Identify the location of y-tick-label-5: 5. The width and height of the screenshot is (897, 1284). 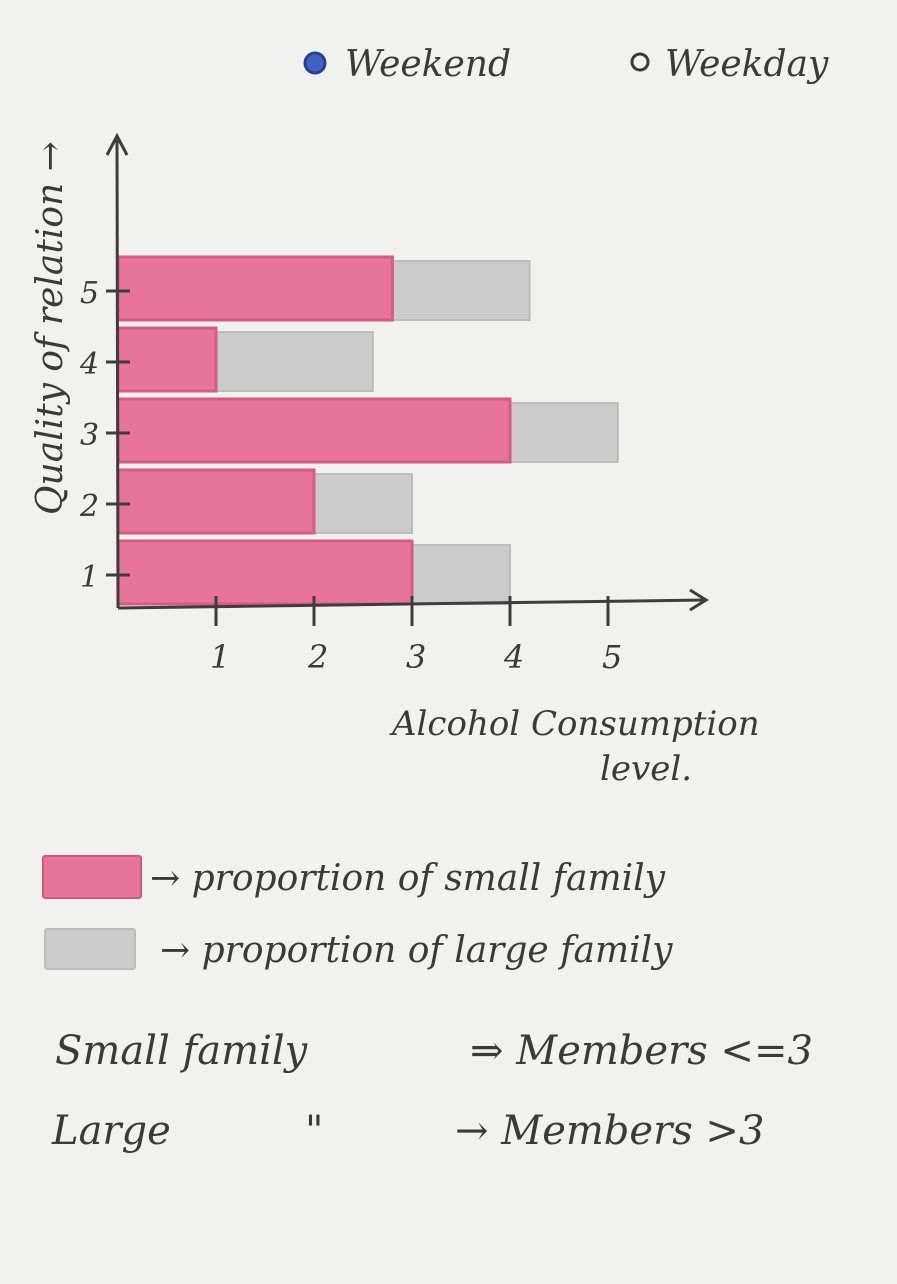
(89, 293).